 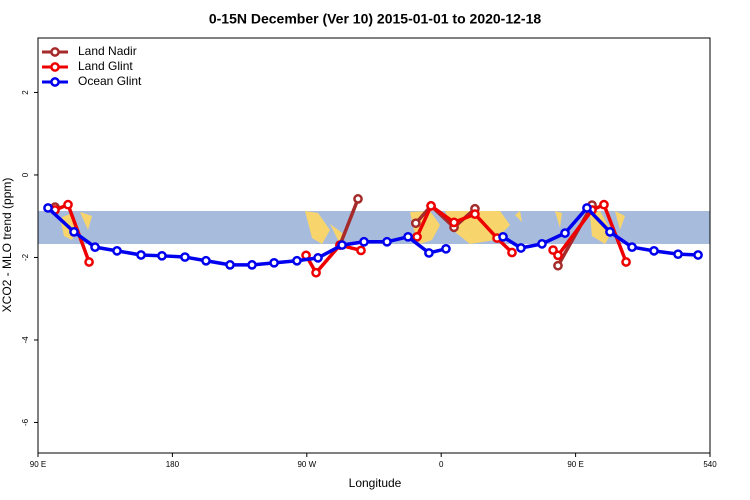 What do you see at coordinates (25, 340) in the screenshot?
I see `y-tick-label: -4` at bounding box center [25, 340].